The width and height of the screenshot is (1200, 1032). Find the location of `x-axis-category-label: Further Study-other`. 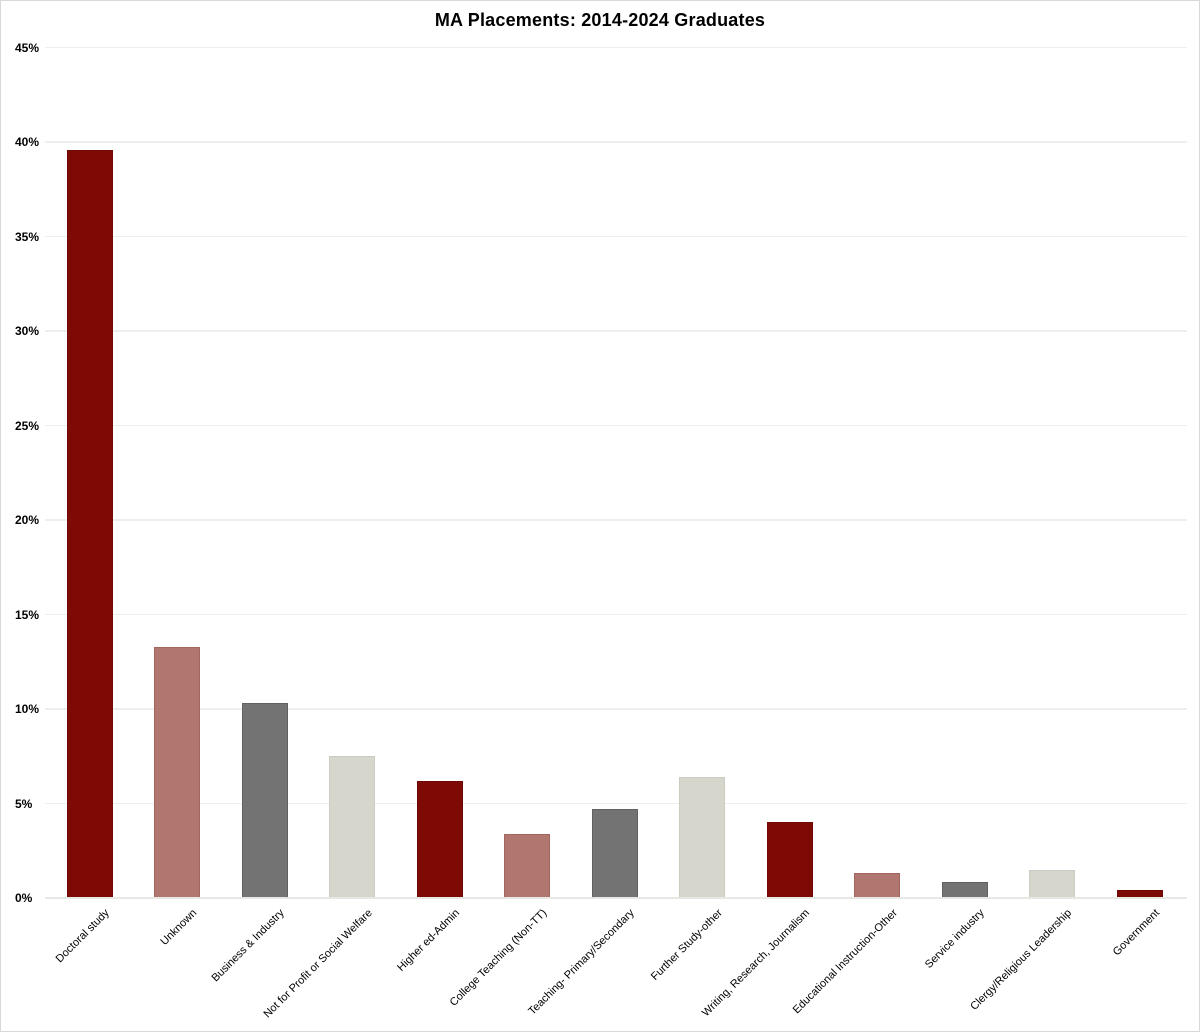

x-axis-category-label: Further Study-other is located at coordinates (686, 945).